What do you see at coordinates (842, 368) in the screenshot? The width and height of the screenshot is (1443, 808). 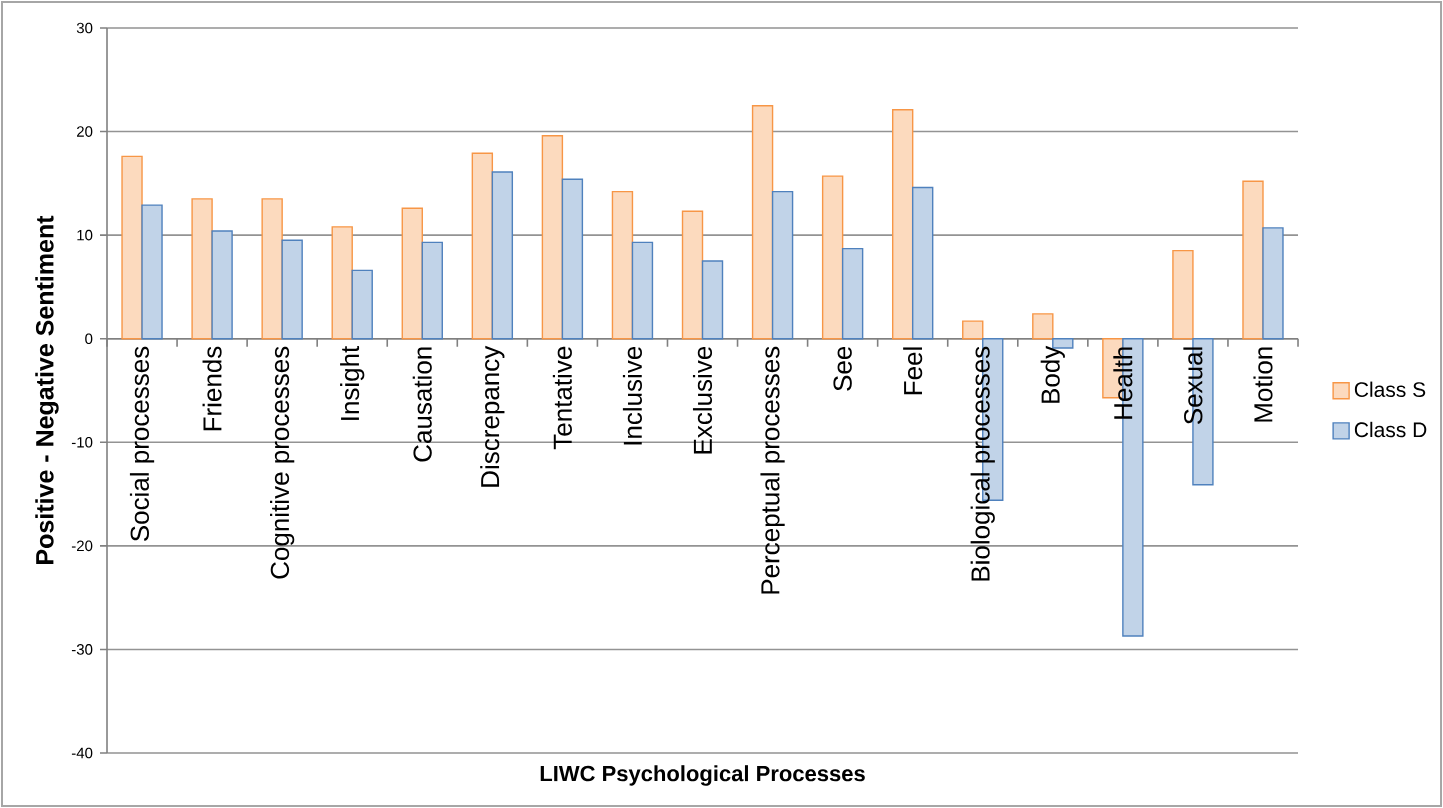 I see `x-tick-label: See` at bounding box center [842, 368].